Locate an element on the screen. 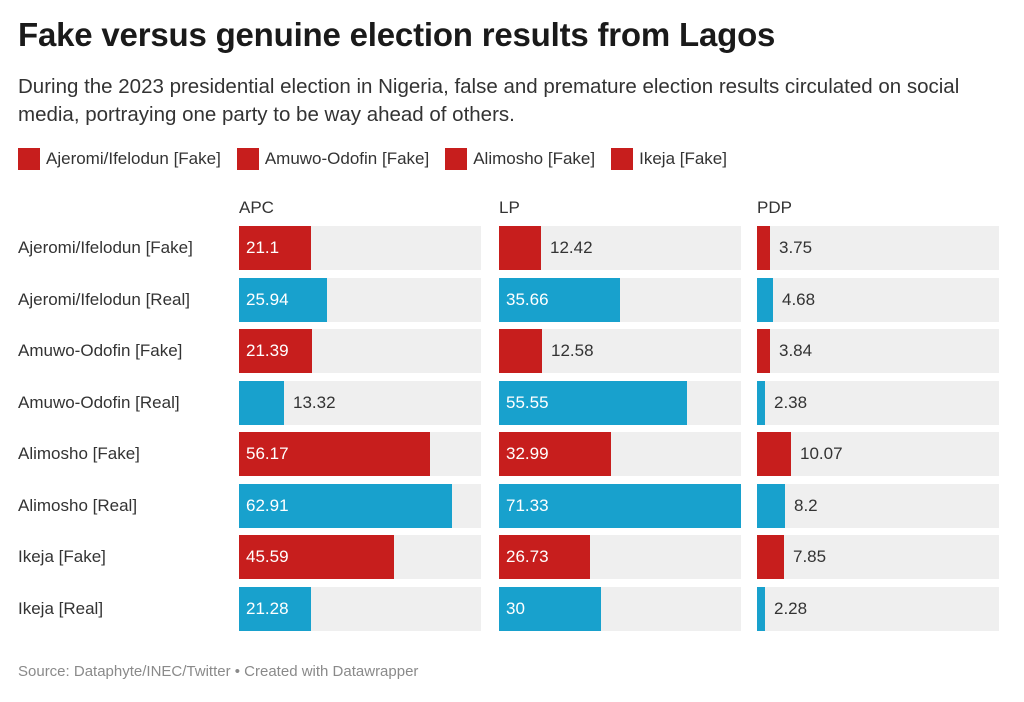 The height and width of the screenshot is (702, 1024). row-label: Ikeja [Real] is located at coordinates (61, 608).